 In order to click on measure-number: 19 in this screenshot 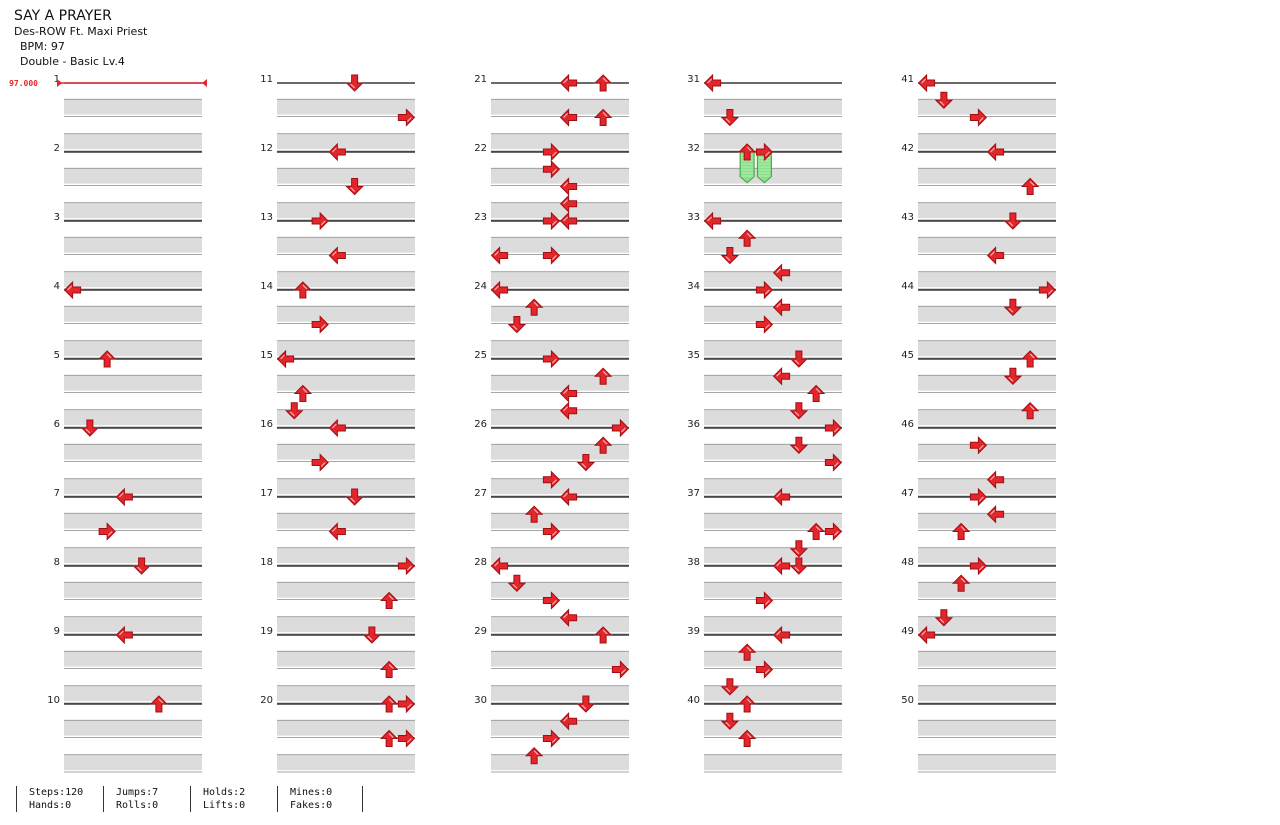, I will do `click(266, 631)`.